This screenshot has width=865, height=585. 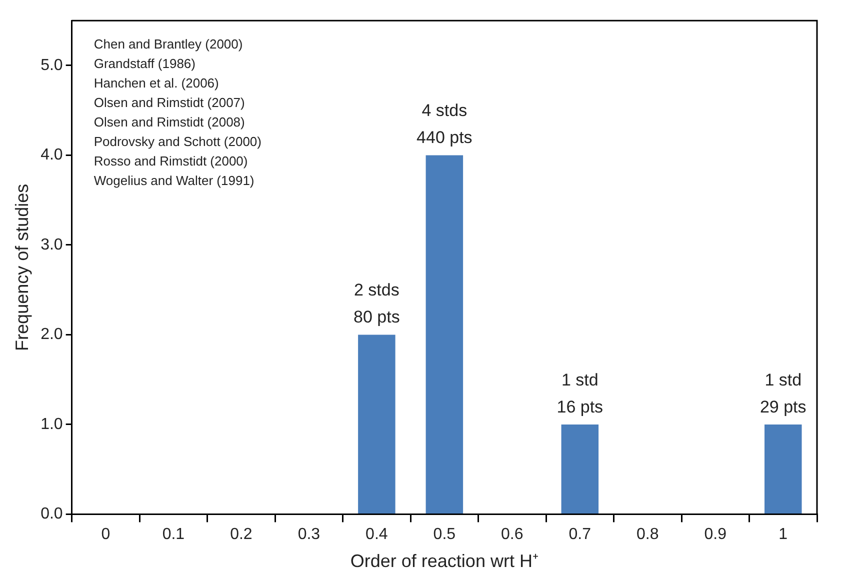 I want to click on x-tick-label: 0.5, so click(x=444, y=535).